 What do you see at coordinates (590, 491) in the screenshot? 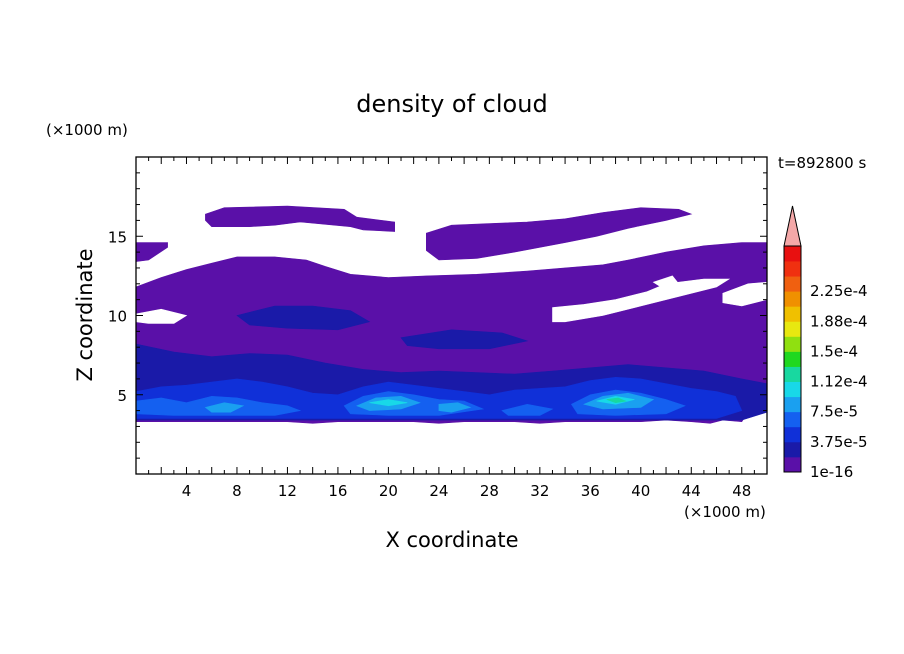
I see `x-tick-label: 36` at bounding box center [590, 491].